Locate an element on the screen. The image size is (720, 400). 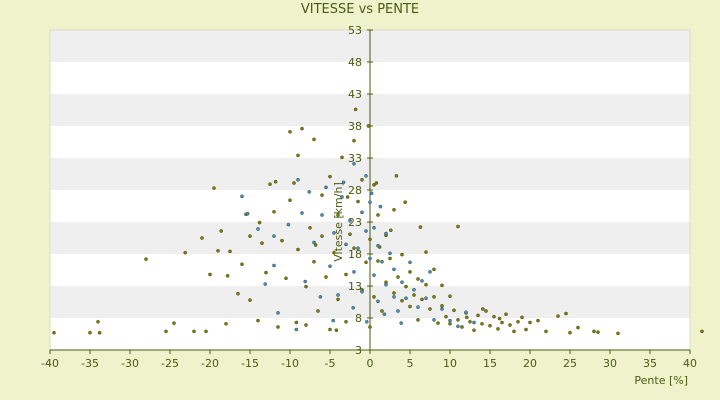
x-tick-label: -5 is located at coordinates (330, 363).